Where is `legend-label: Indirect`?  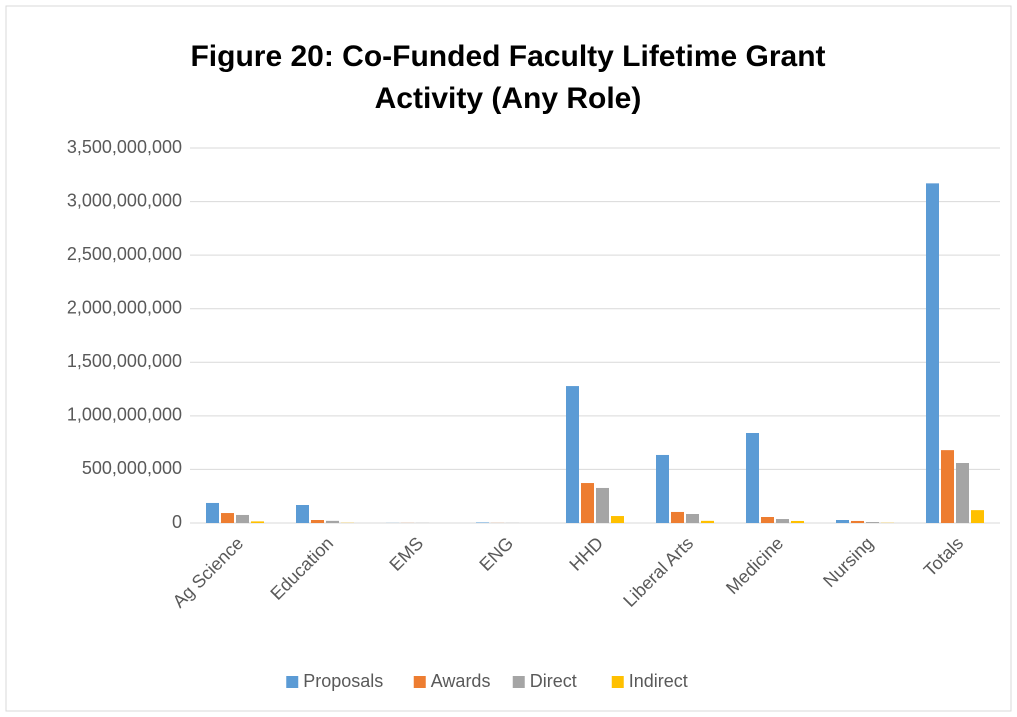
legend-label: Indirect is located at coordinates (658, 681).